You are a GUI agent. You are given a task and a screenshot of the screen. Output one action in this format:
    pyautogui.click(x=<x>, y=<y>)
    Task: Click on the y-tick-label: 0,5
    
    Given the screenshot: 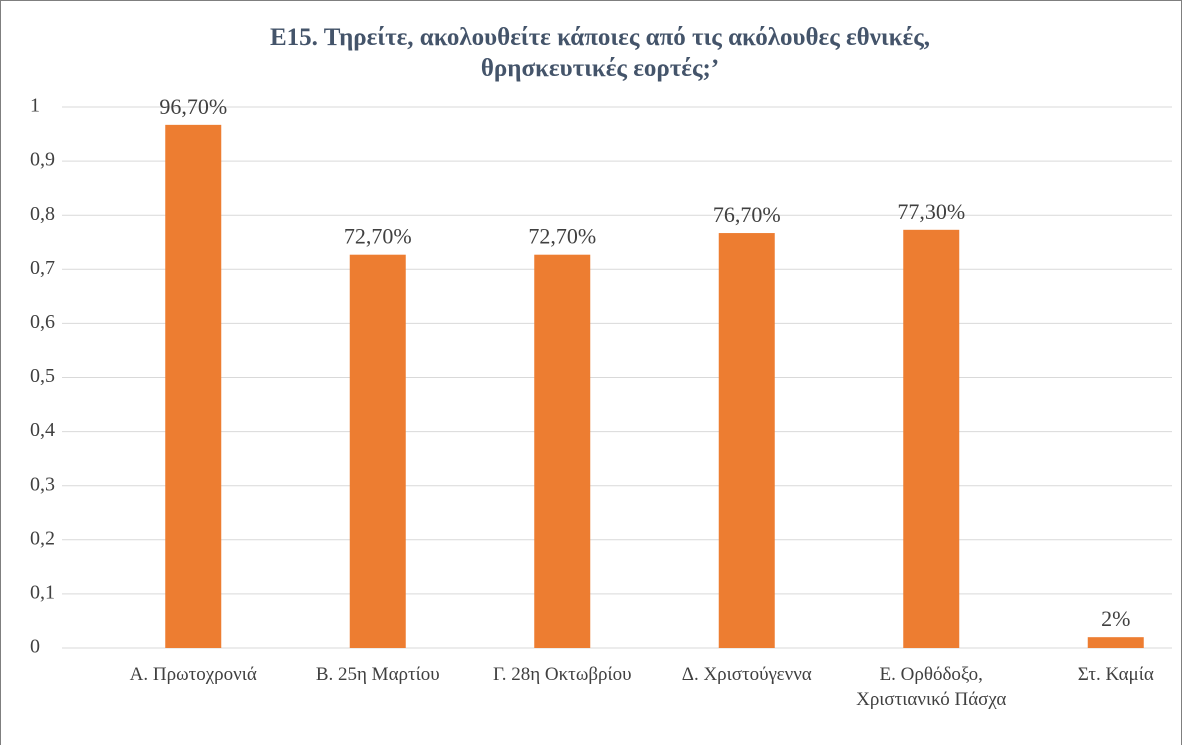 What is the action you would take?
    pyautogui.click(x=42, y=376)
    